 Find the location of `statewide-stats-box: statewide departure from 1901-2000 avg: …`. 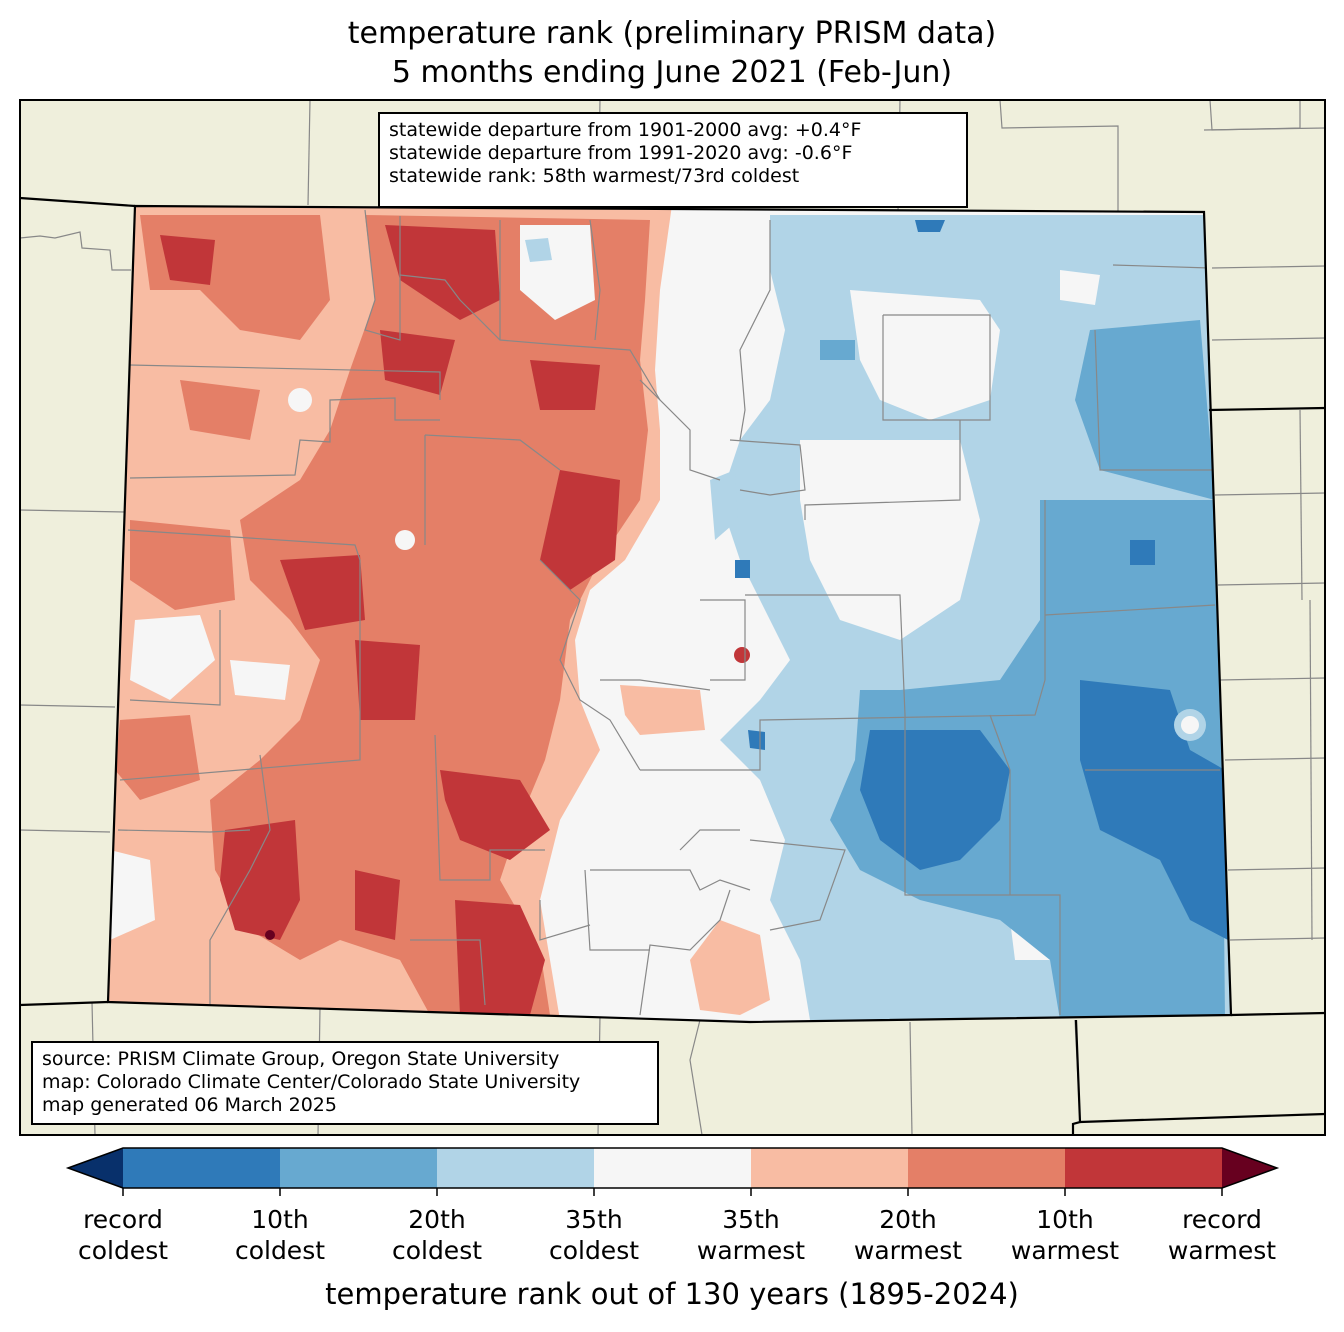

statewide-stats-box: statewide departure from 1901-2000 avg: … is located at coordinates (673, 160).